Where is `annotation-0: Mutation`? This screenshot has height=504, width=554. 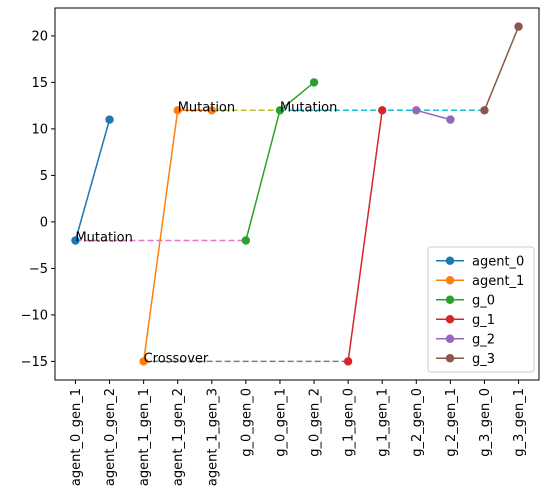
annotation-0: Mutation is located at coordinates (103, 238).